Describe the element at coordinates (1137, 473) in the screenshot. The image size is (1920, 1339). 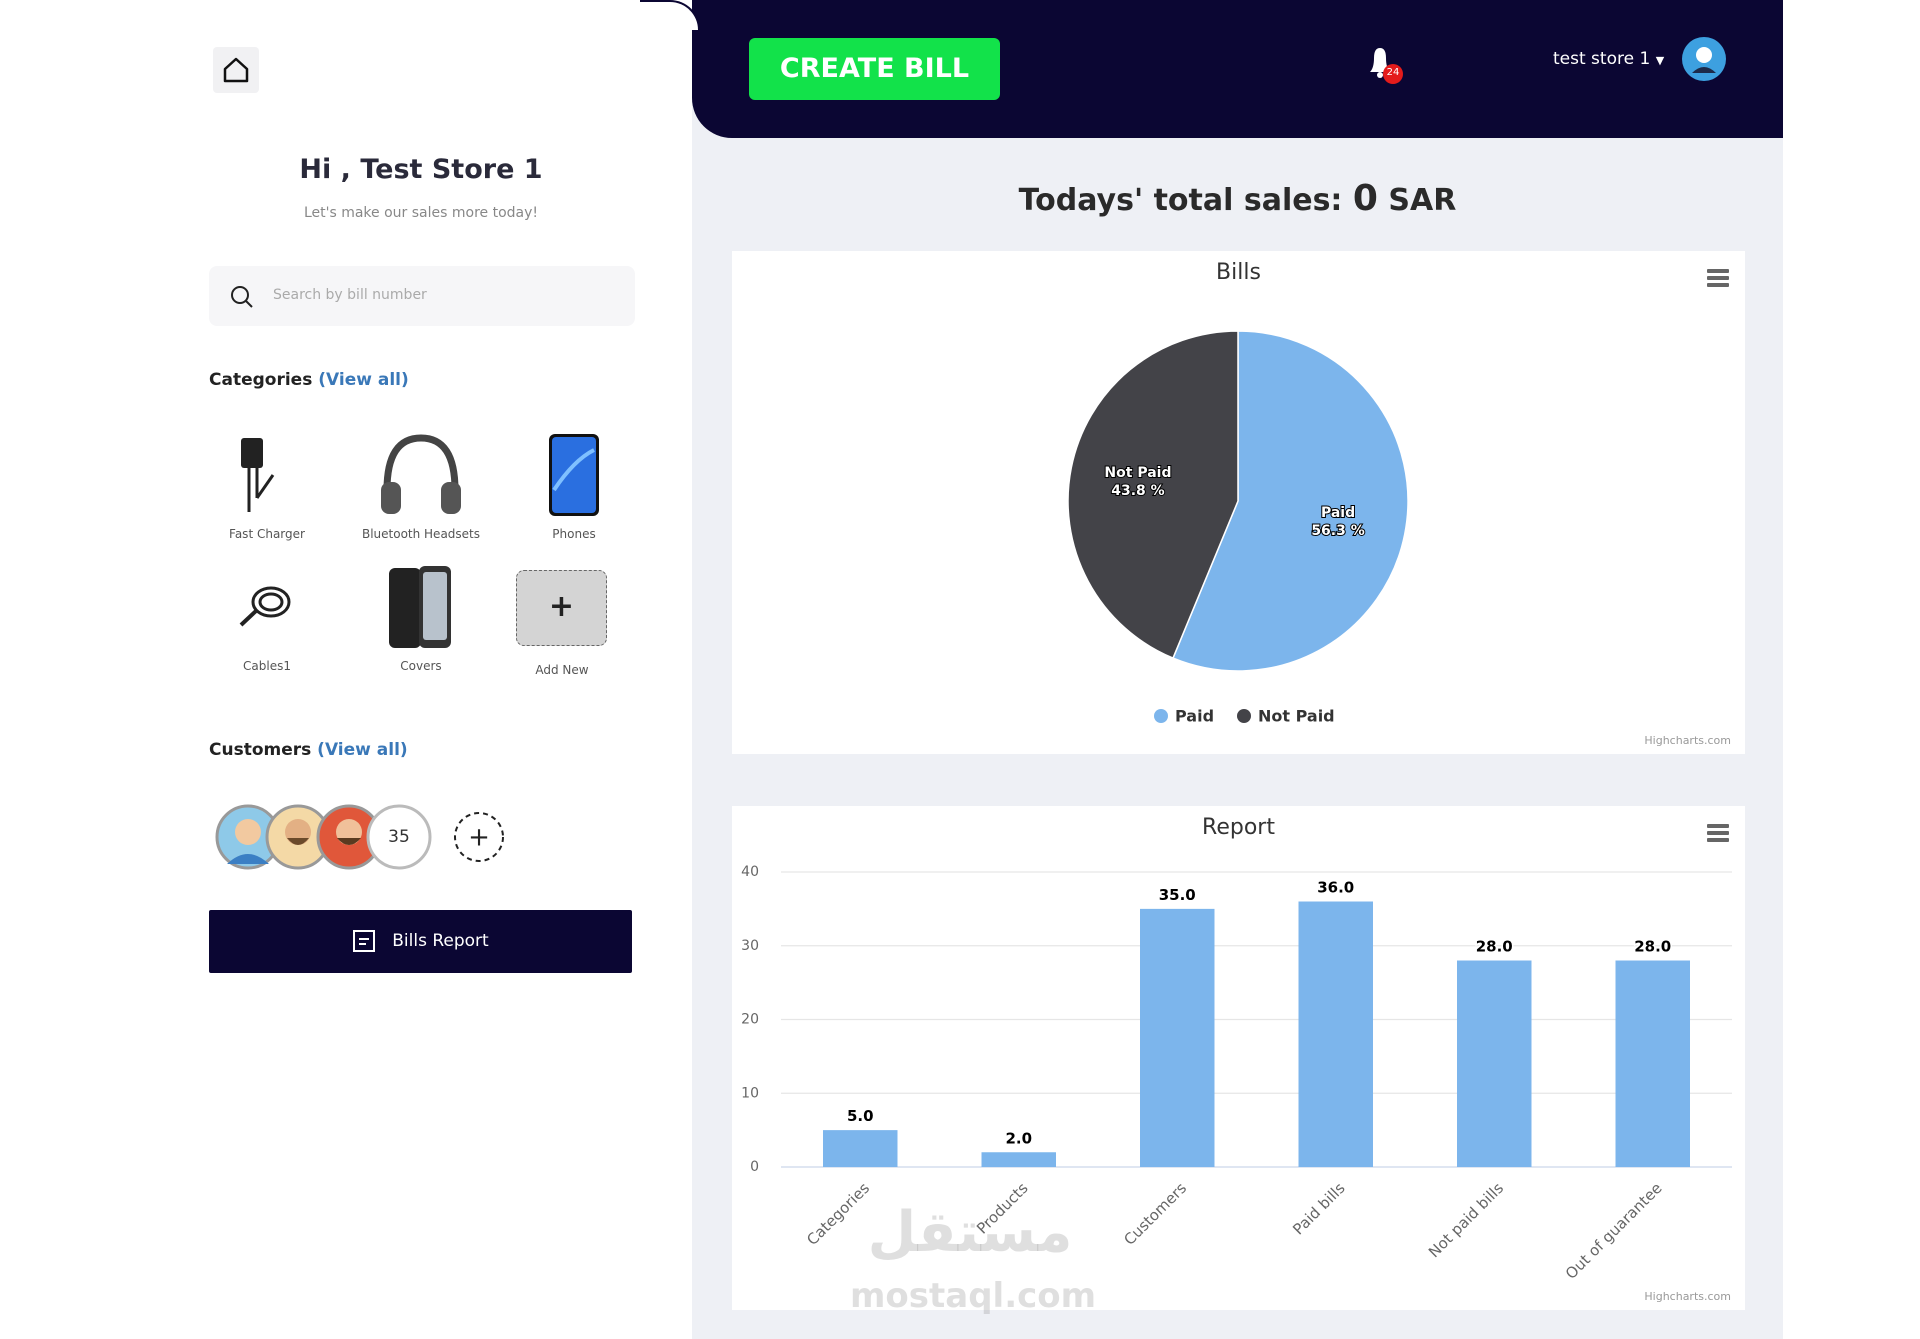
I see `slice-label-name: Not Paid` at that location.